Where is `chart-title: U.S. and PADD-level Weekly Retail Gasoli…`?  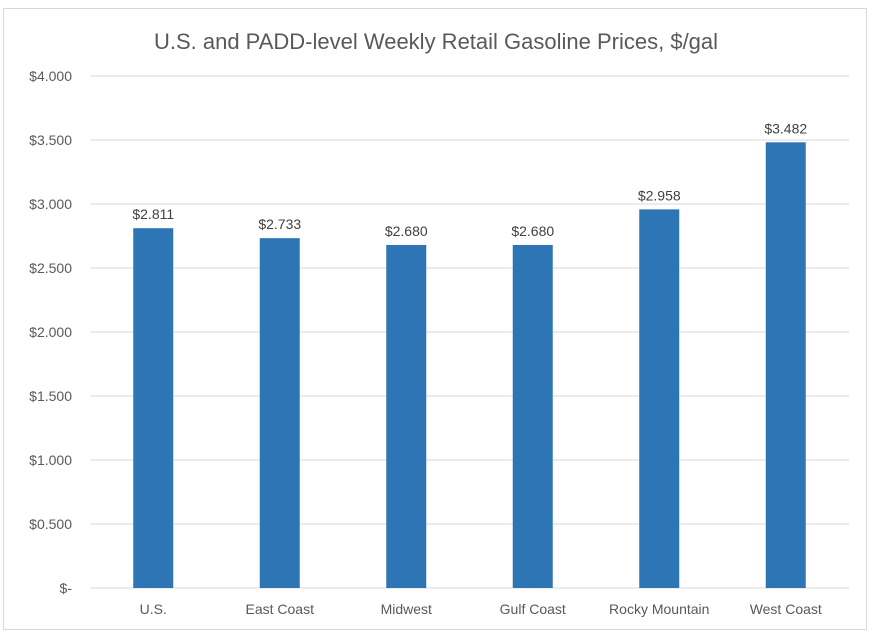 chart-title: U.S. and PADD-level Weekly Retail Gasoli… is located at coordinates (436, 41).